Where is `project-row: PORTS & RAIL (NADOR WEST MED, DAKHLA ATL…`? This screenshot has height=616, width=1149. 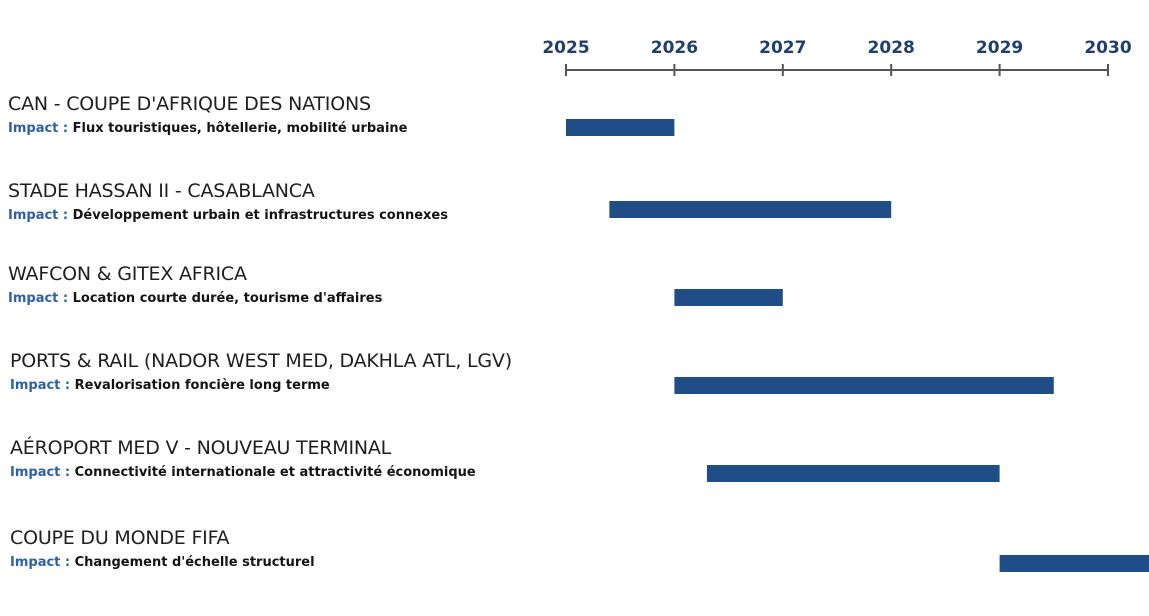 project-row: PORTS & RAIL (NADOR WEST MED, DAKHLA ATL… is located at coordinates (330, 371).